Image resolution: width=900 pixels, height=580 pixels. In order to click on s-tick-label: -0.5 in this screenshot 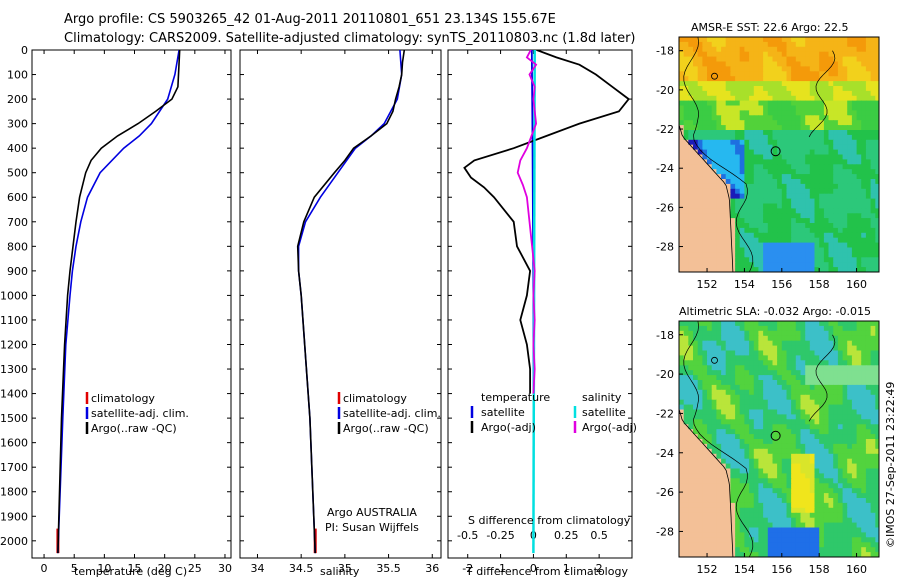, I will do `click(467, 535)`.